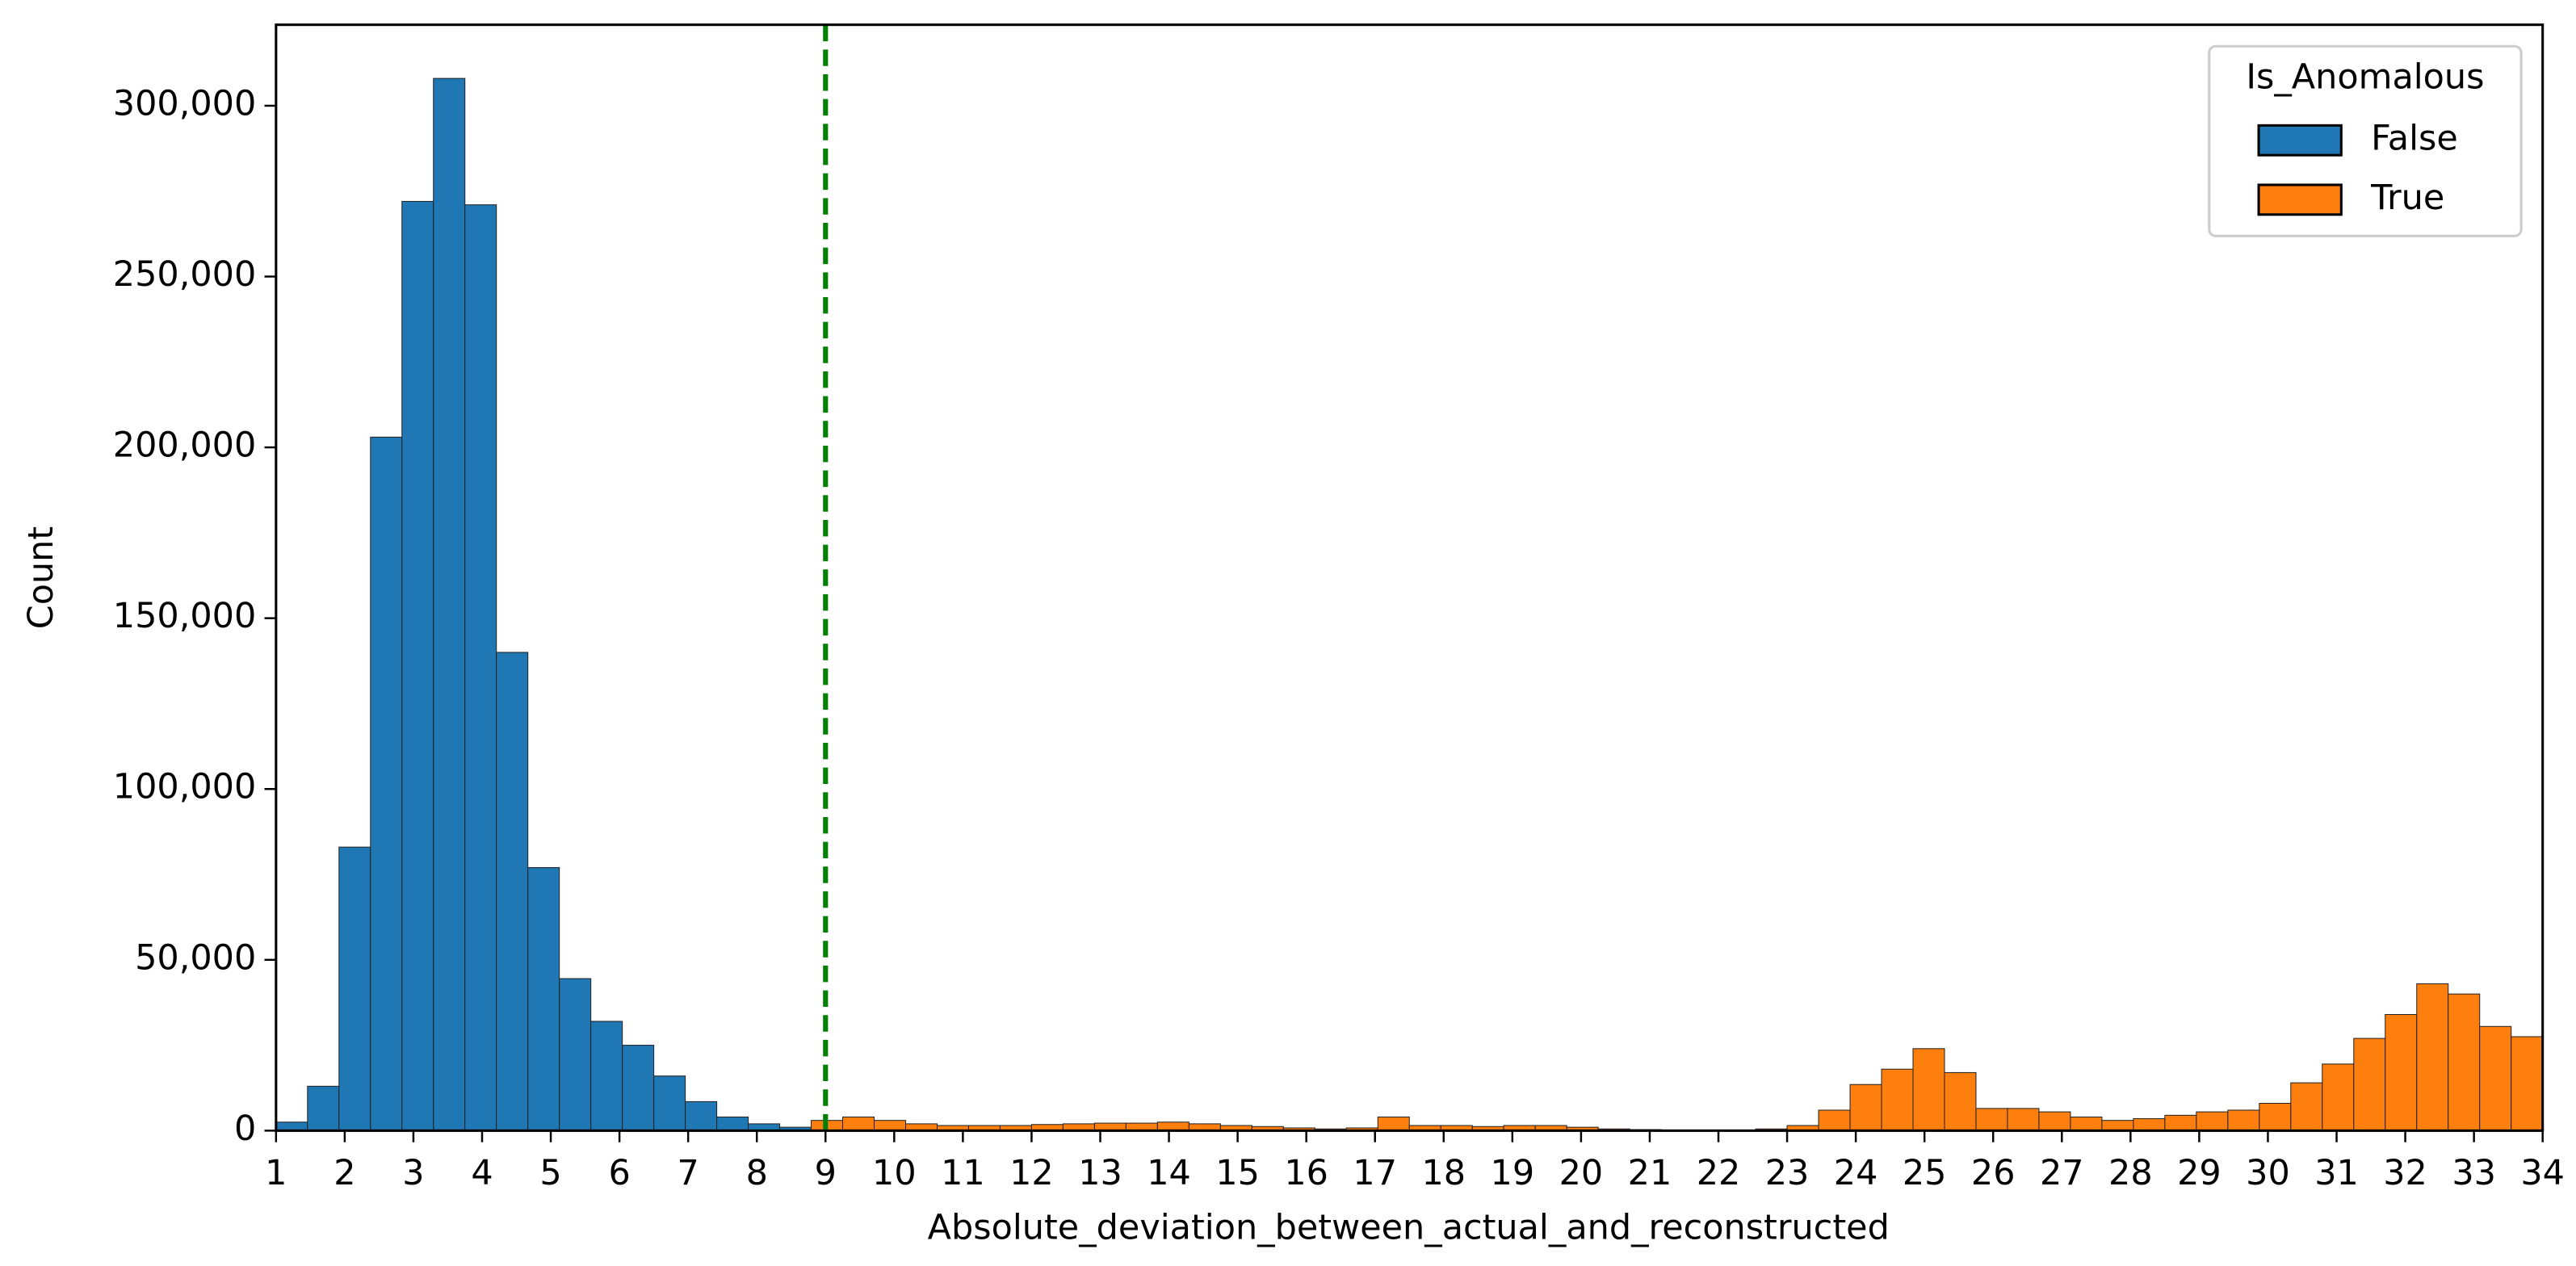 The height and width of the screenshot is (1266, 2576). I want to click on x-tick-label: 25, so click(1925, 1173).